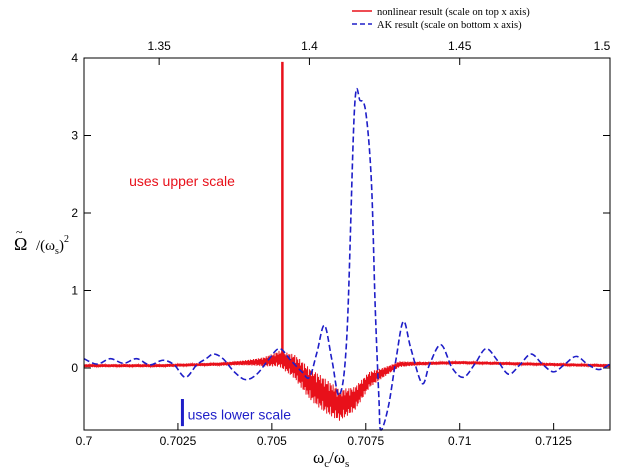  What do you see at coordinates (553, 441) in the screenshot?
I see `x-bottom-tick-label: 0.7125` at bounding box center [553, 441].